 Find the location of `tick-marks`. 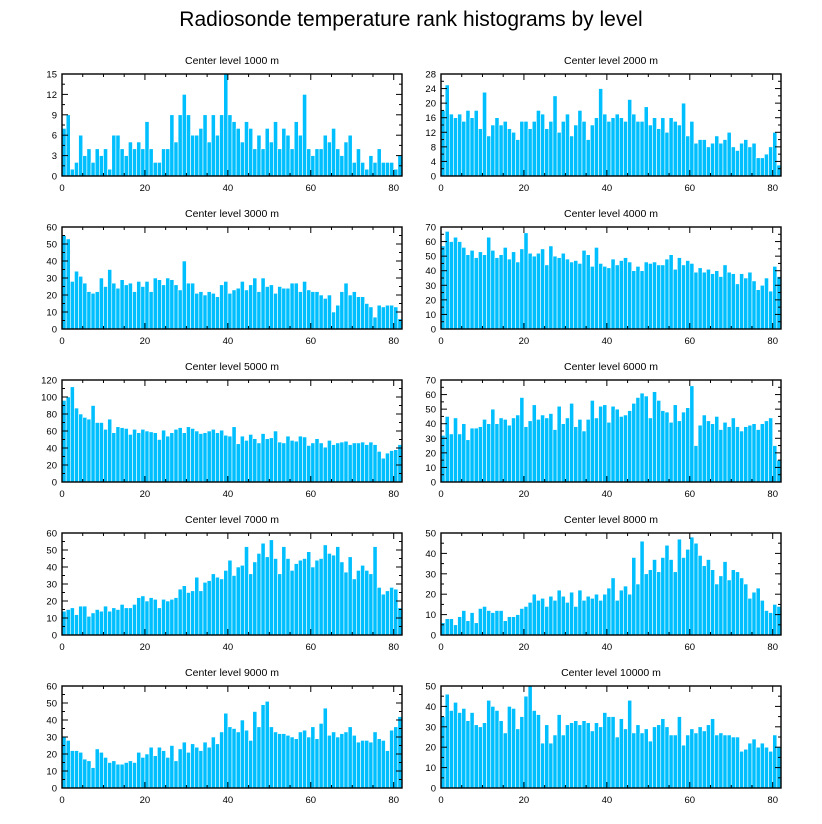

tick-marks is located at coordinates (231, 584).